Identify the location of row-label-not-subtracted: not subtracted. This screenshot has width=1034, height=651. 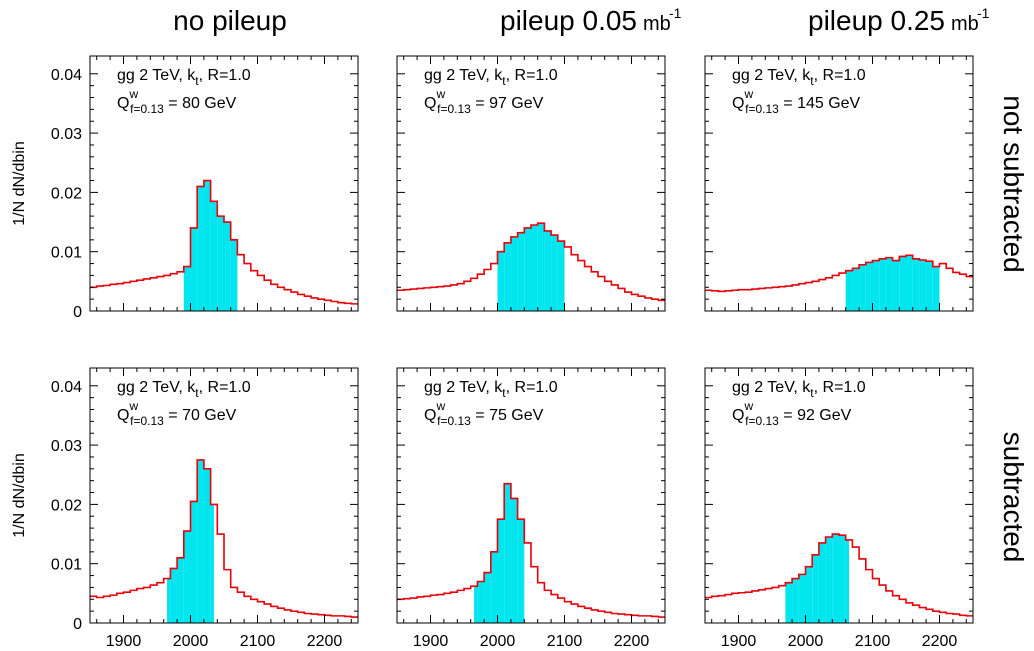
(1013, 183).